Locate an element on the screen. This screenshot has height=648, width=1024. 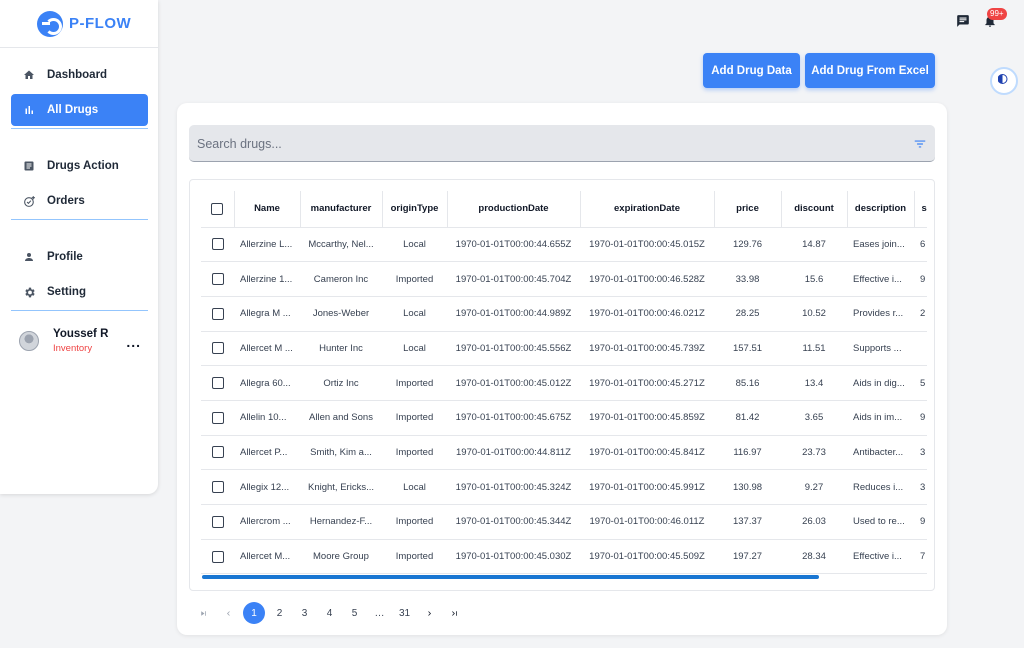
cell-manufacturer: Moore Group is located at coordinates (341, 557).